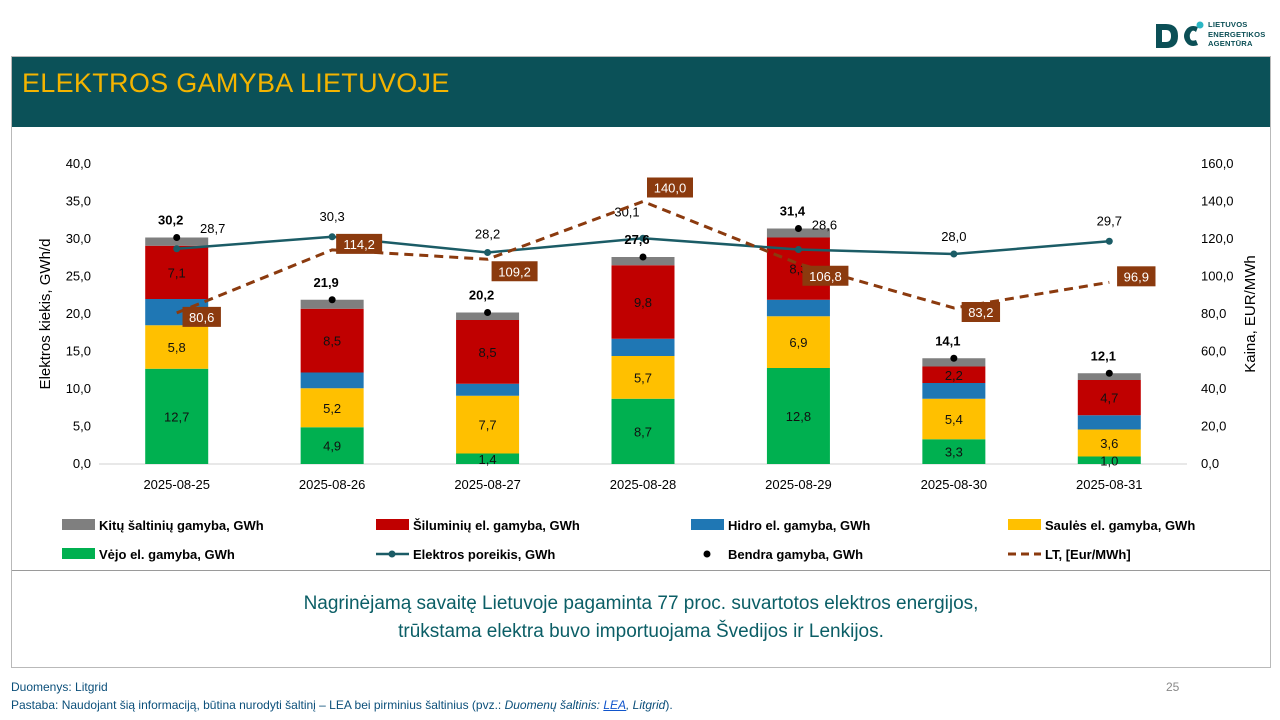  What do you see at coordinates (1136, 276) in the screenshot?
I see `price-label: 96,9` at bounding box center [1136, 276].